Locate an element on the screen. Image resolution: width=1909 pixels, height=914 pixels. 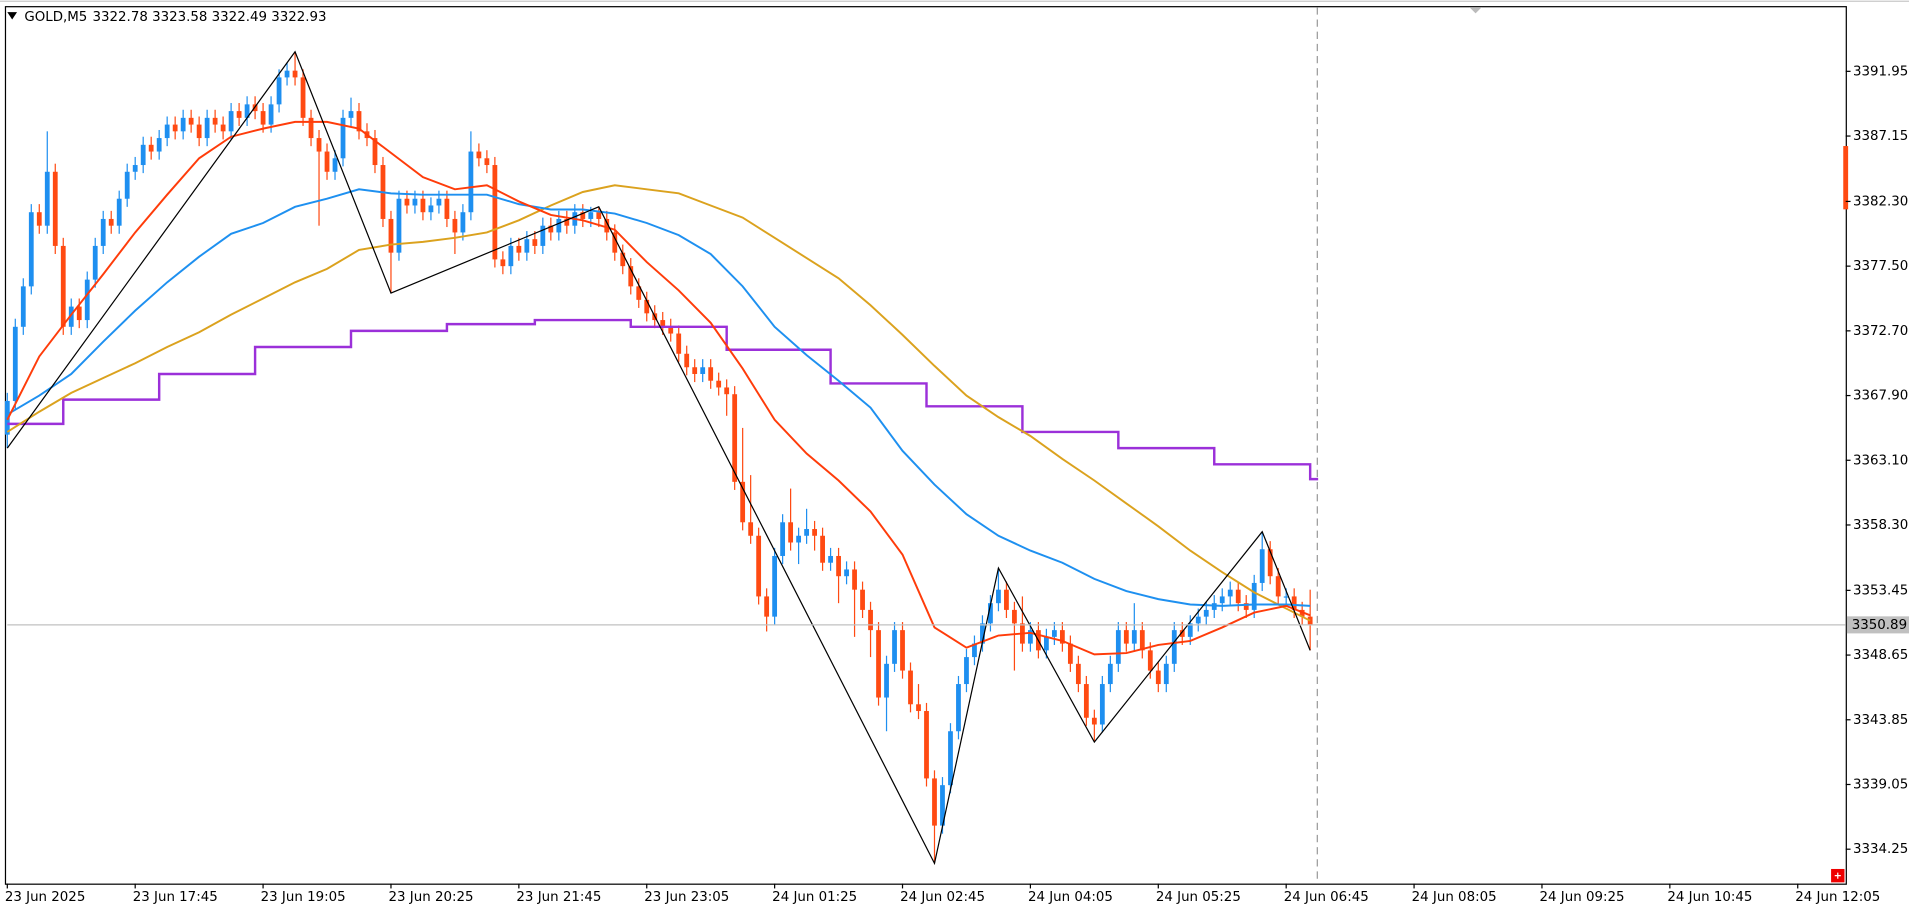
spread-bar is located at coordinates (1846, 178).